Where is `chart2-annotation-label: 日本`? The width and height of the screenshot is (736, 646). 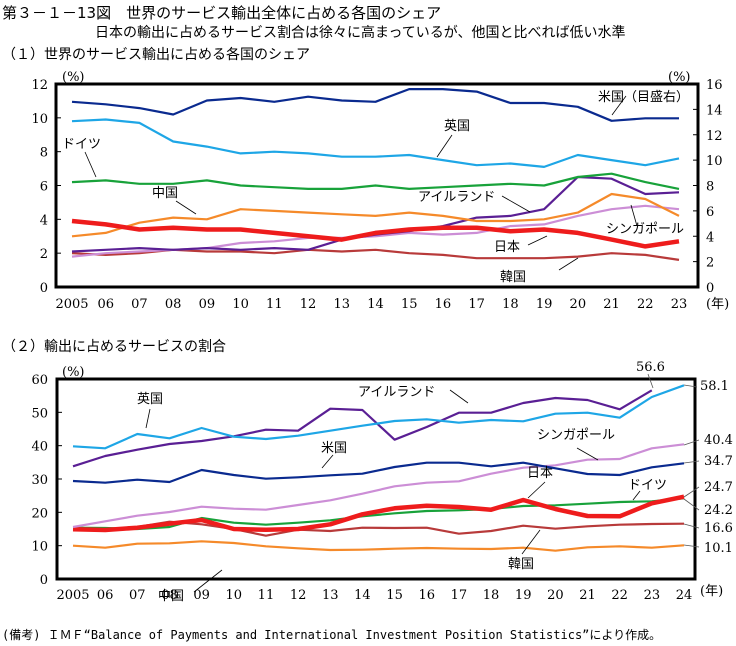
chart2-annotation-label: 日本 is located at coordinates (540, 473).